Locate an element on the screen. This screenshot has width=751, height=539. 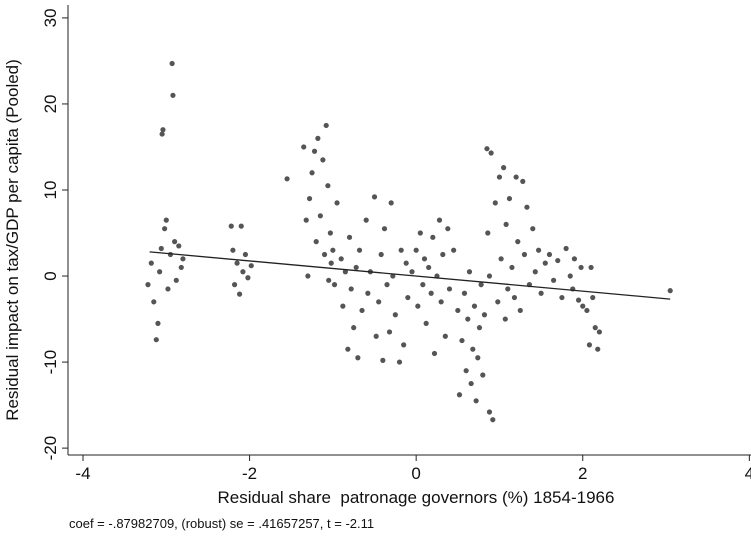
y-tick-label: 20 is located at coordinates (50, 103).